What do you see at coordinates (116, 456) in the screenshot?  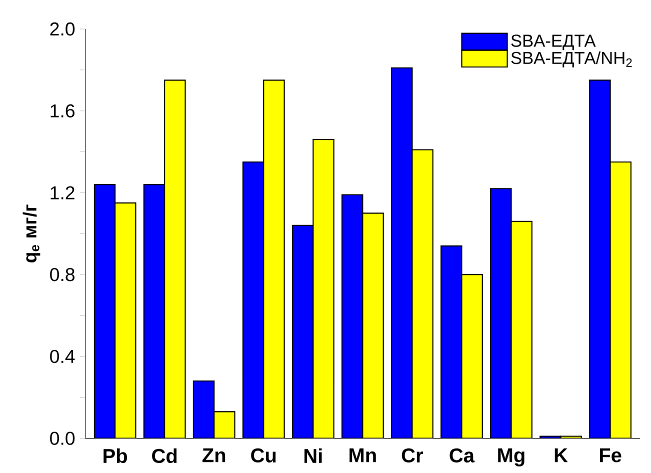 I see `x-tick-label: Pb` at bounding box center [116, 456].